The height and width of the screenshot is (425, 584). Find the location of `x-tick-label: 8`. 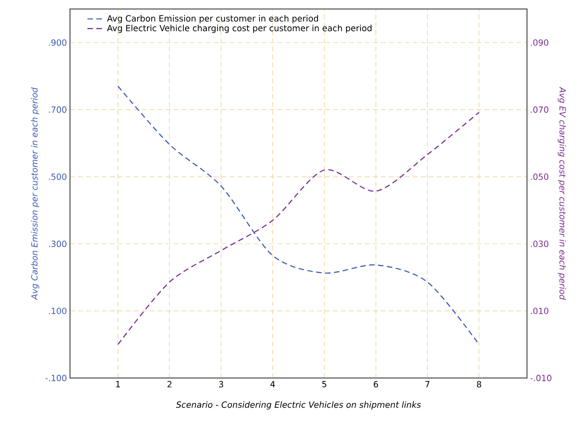

x-tick-label: 8 is located at coordinates (479, 384).